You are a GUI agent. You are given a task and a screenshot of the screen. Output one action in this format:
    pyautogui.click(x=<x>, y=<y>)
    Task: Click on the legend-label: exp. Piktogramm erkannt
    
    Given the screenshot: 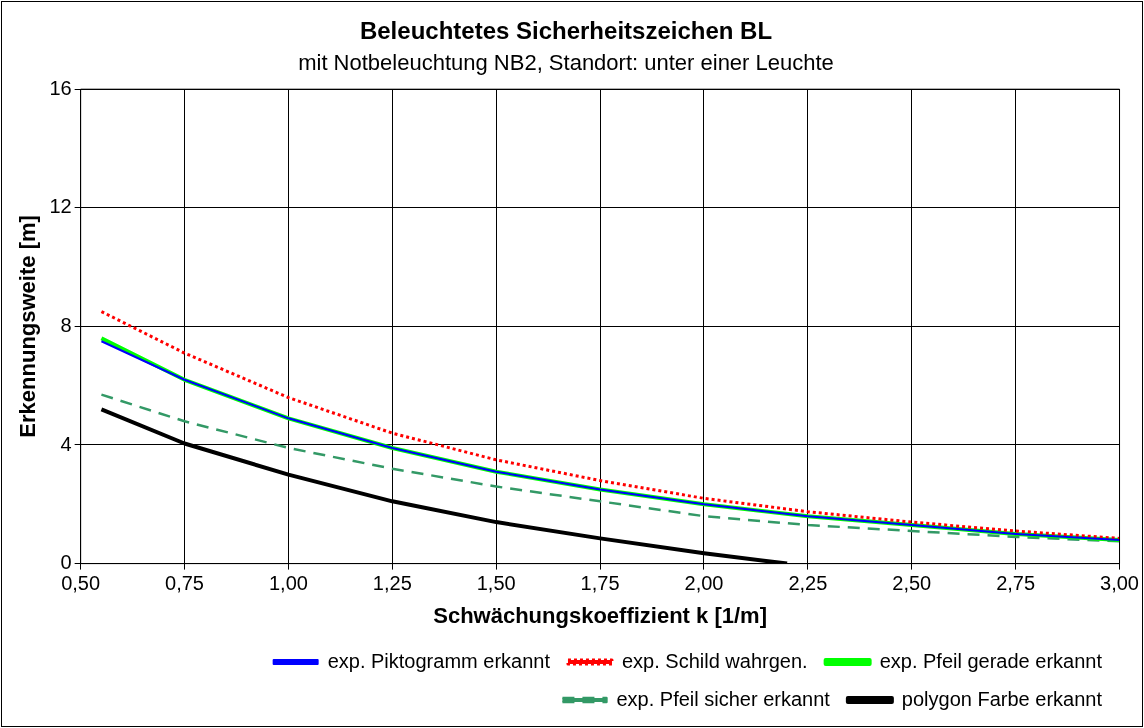 What is the action you would take?
    pyautogui.click(x=439, y=660)
    